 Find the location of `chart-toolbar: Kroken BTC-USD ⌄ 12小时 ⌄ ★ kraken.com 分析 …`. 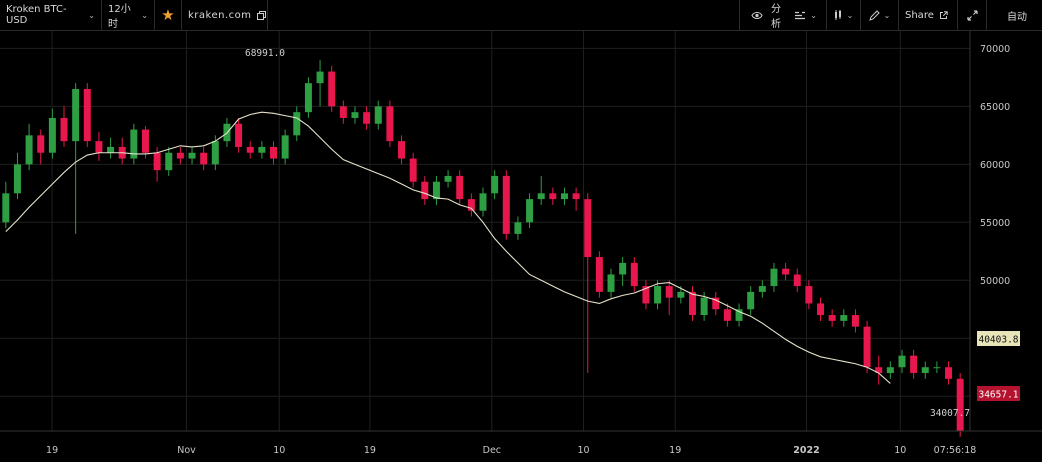

chart-toolbar: Kroken BTC-USD ⌄ 12小时 ⌄ ★ kraken.com 分析 … is located at coordinates (521, 15).